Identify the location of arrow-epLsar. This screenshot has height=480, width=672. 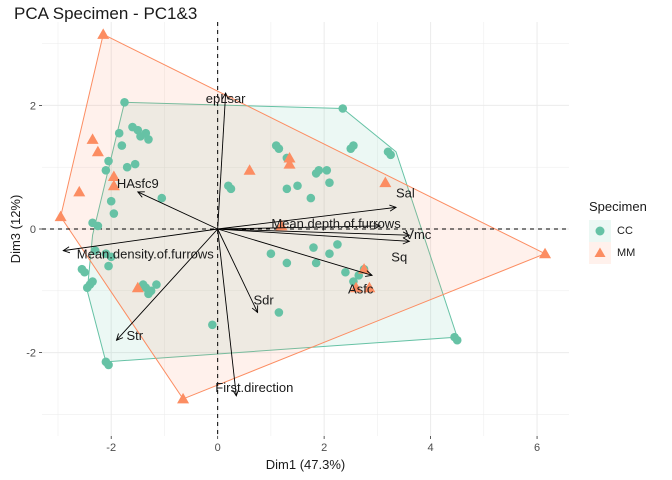
(222, 161).